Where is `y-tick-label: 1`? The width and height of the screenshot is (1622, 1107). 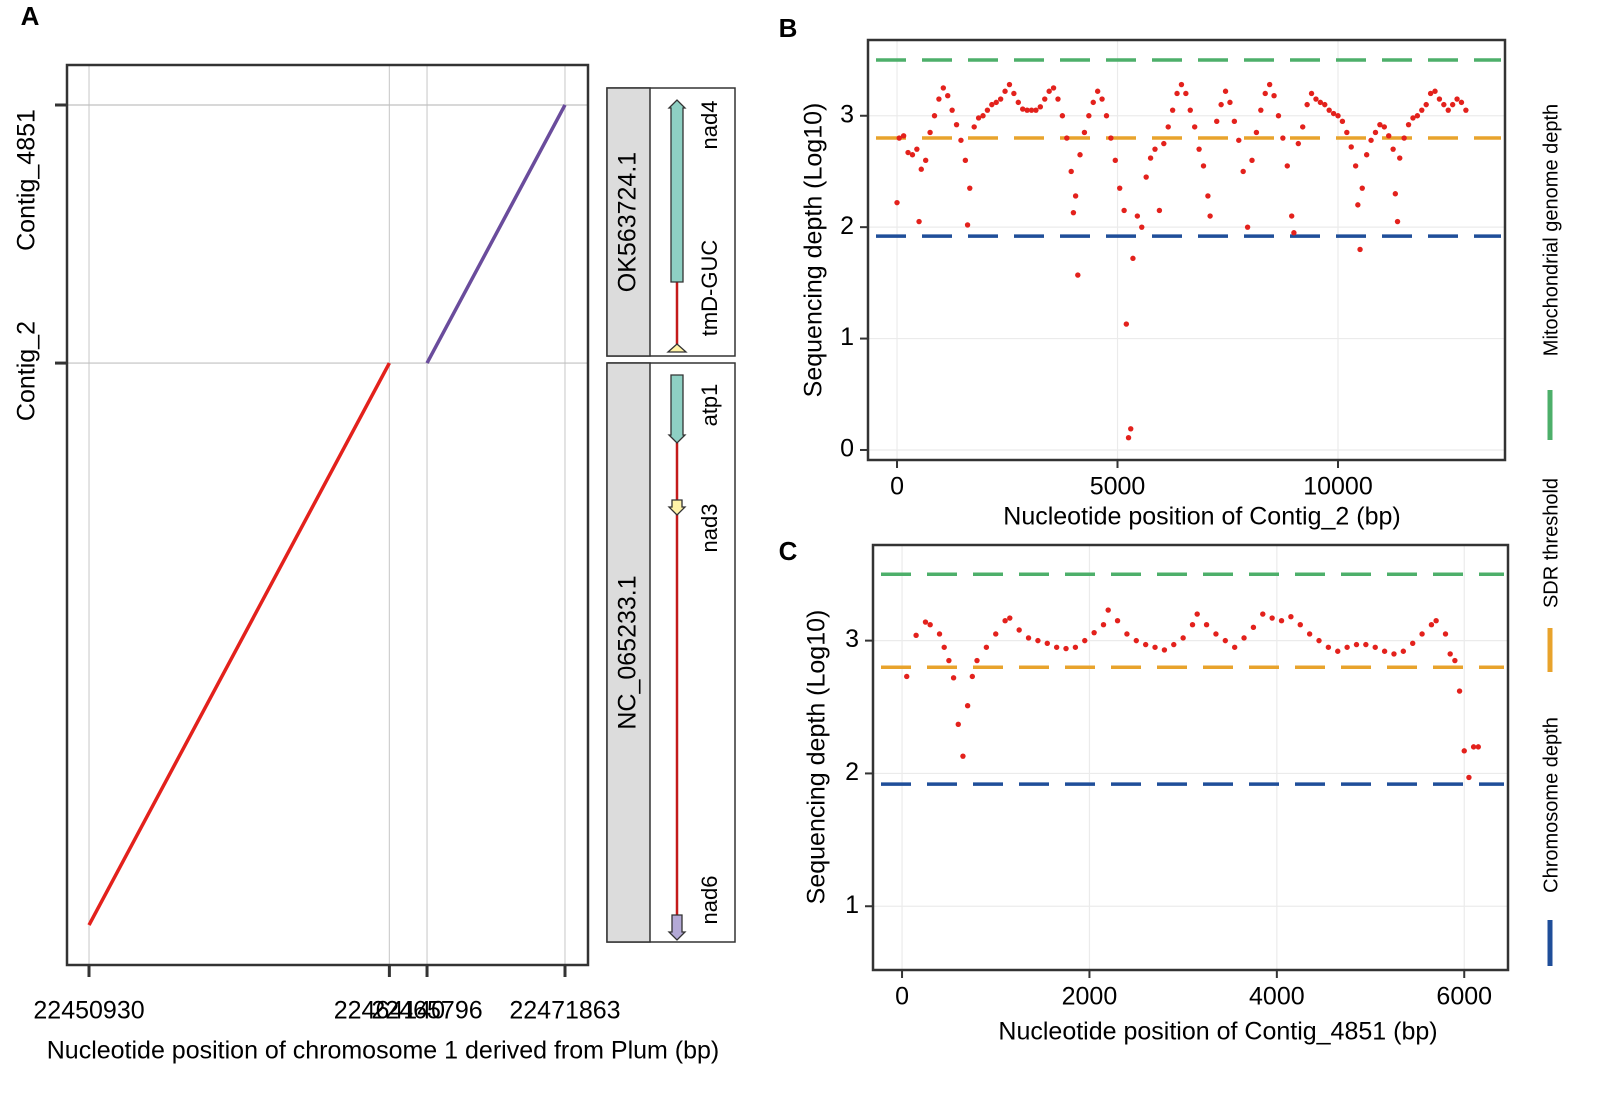
y-tick-label: 1 is located at coordinates (847, 337).